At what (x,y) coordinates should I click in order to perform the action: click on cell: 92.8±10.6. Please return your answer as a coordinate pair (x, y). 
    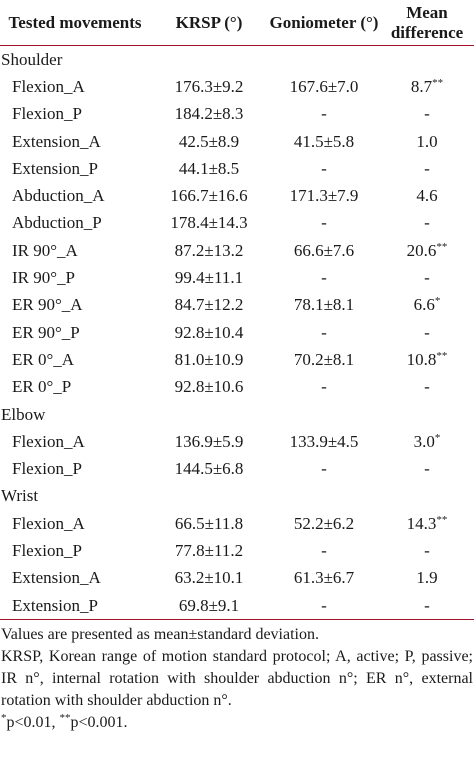
    Looking at the image, I should click on (209, 387).